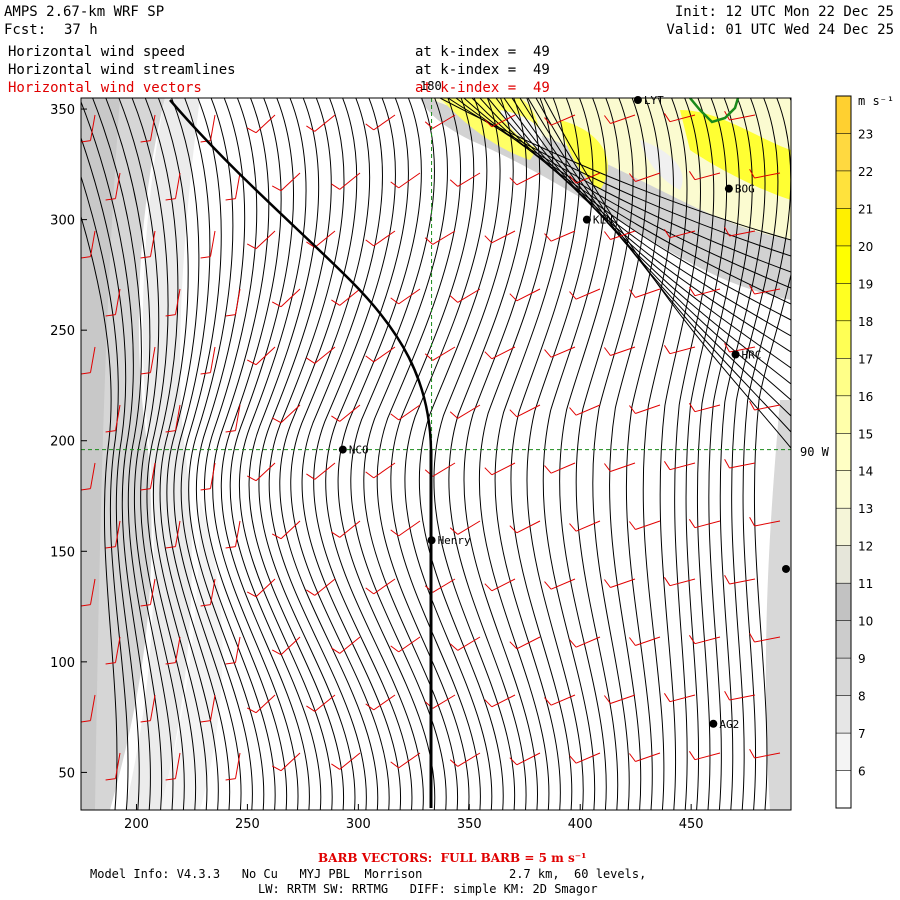 The height and width of the screenshot is (900, 900). Describe the element at coordinates (603, 220) in the screenshot. I see `station-label: KLN` at that location.